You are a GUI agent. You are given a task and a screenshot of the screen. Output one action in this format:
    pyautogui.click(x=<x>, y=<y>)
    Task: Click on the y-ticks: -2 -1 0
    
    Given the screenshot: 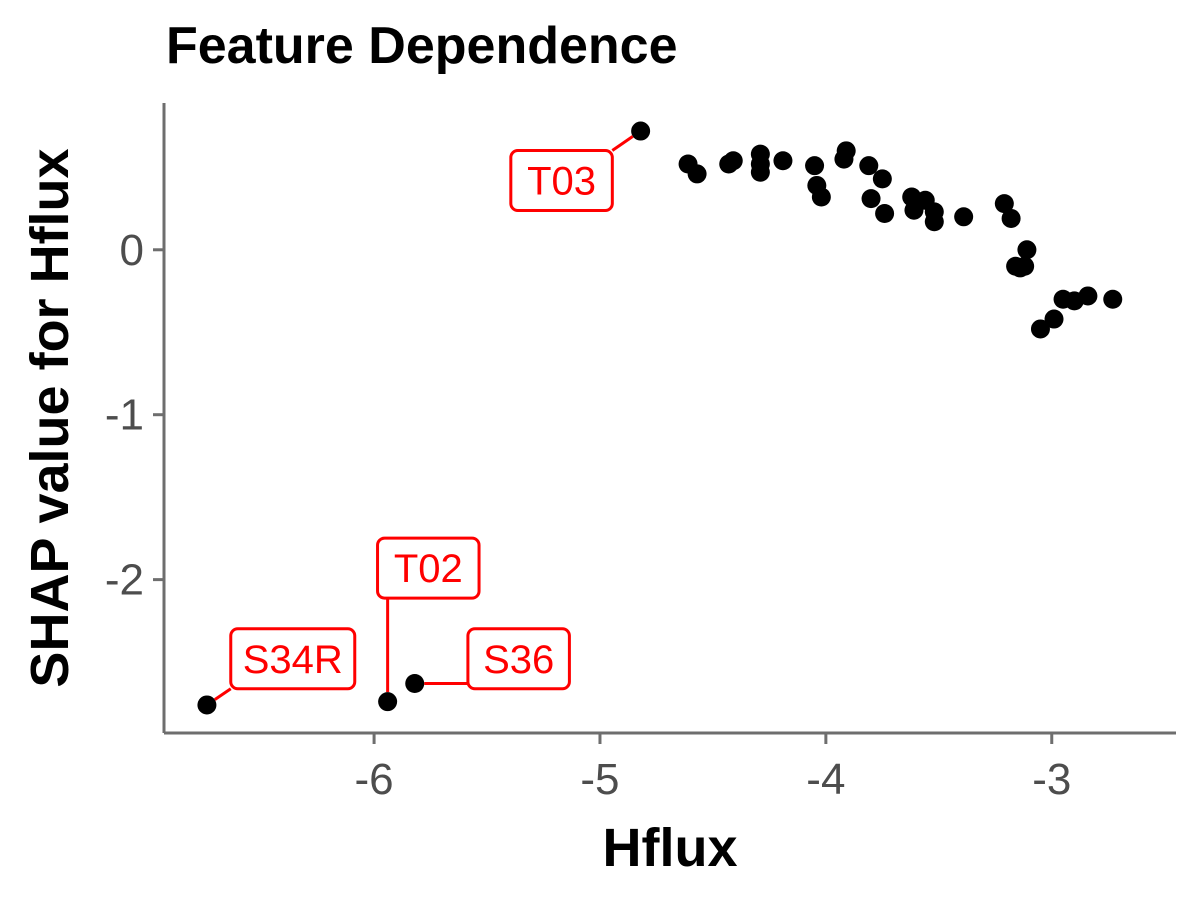 What is the action you would take?
    pyautogui.click(x=134, y=415)
    